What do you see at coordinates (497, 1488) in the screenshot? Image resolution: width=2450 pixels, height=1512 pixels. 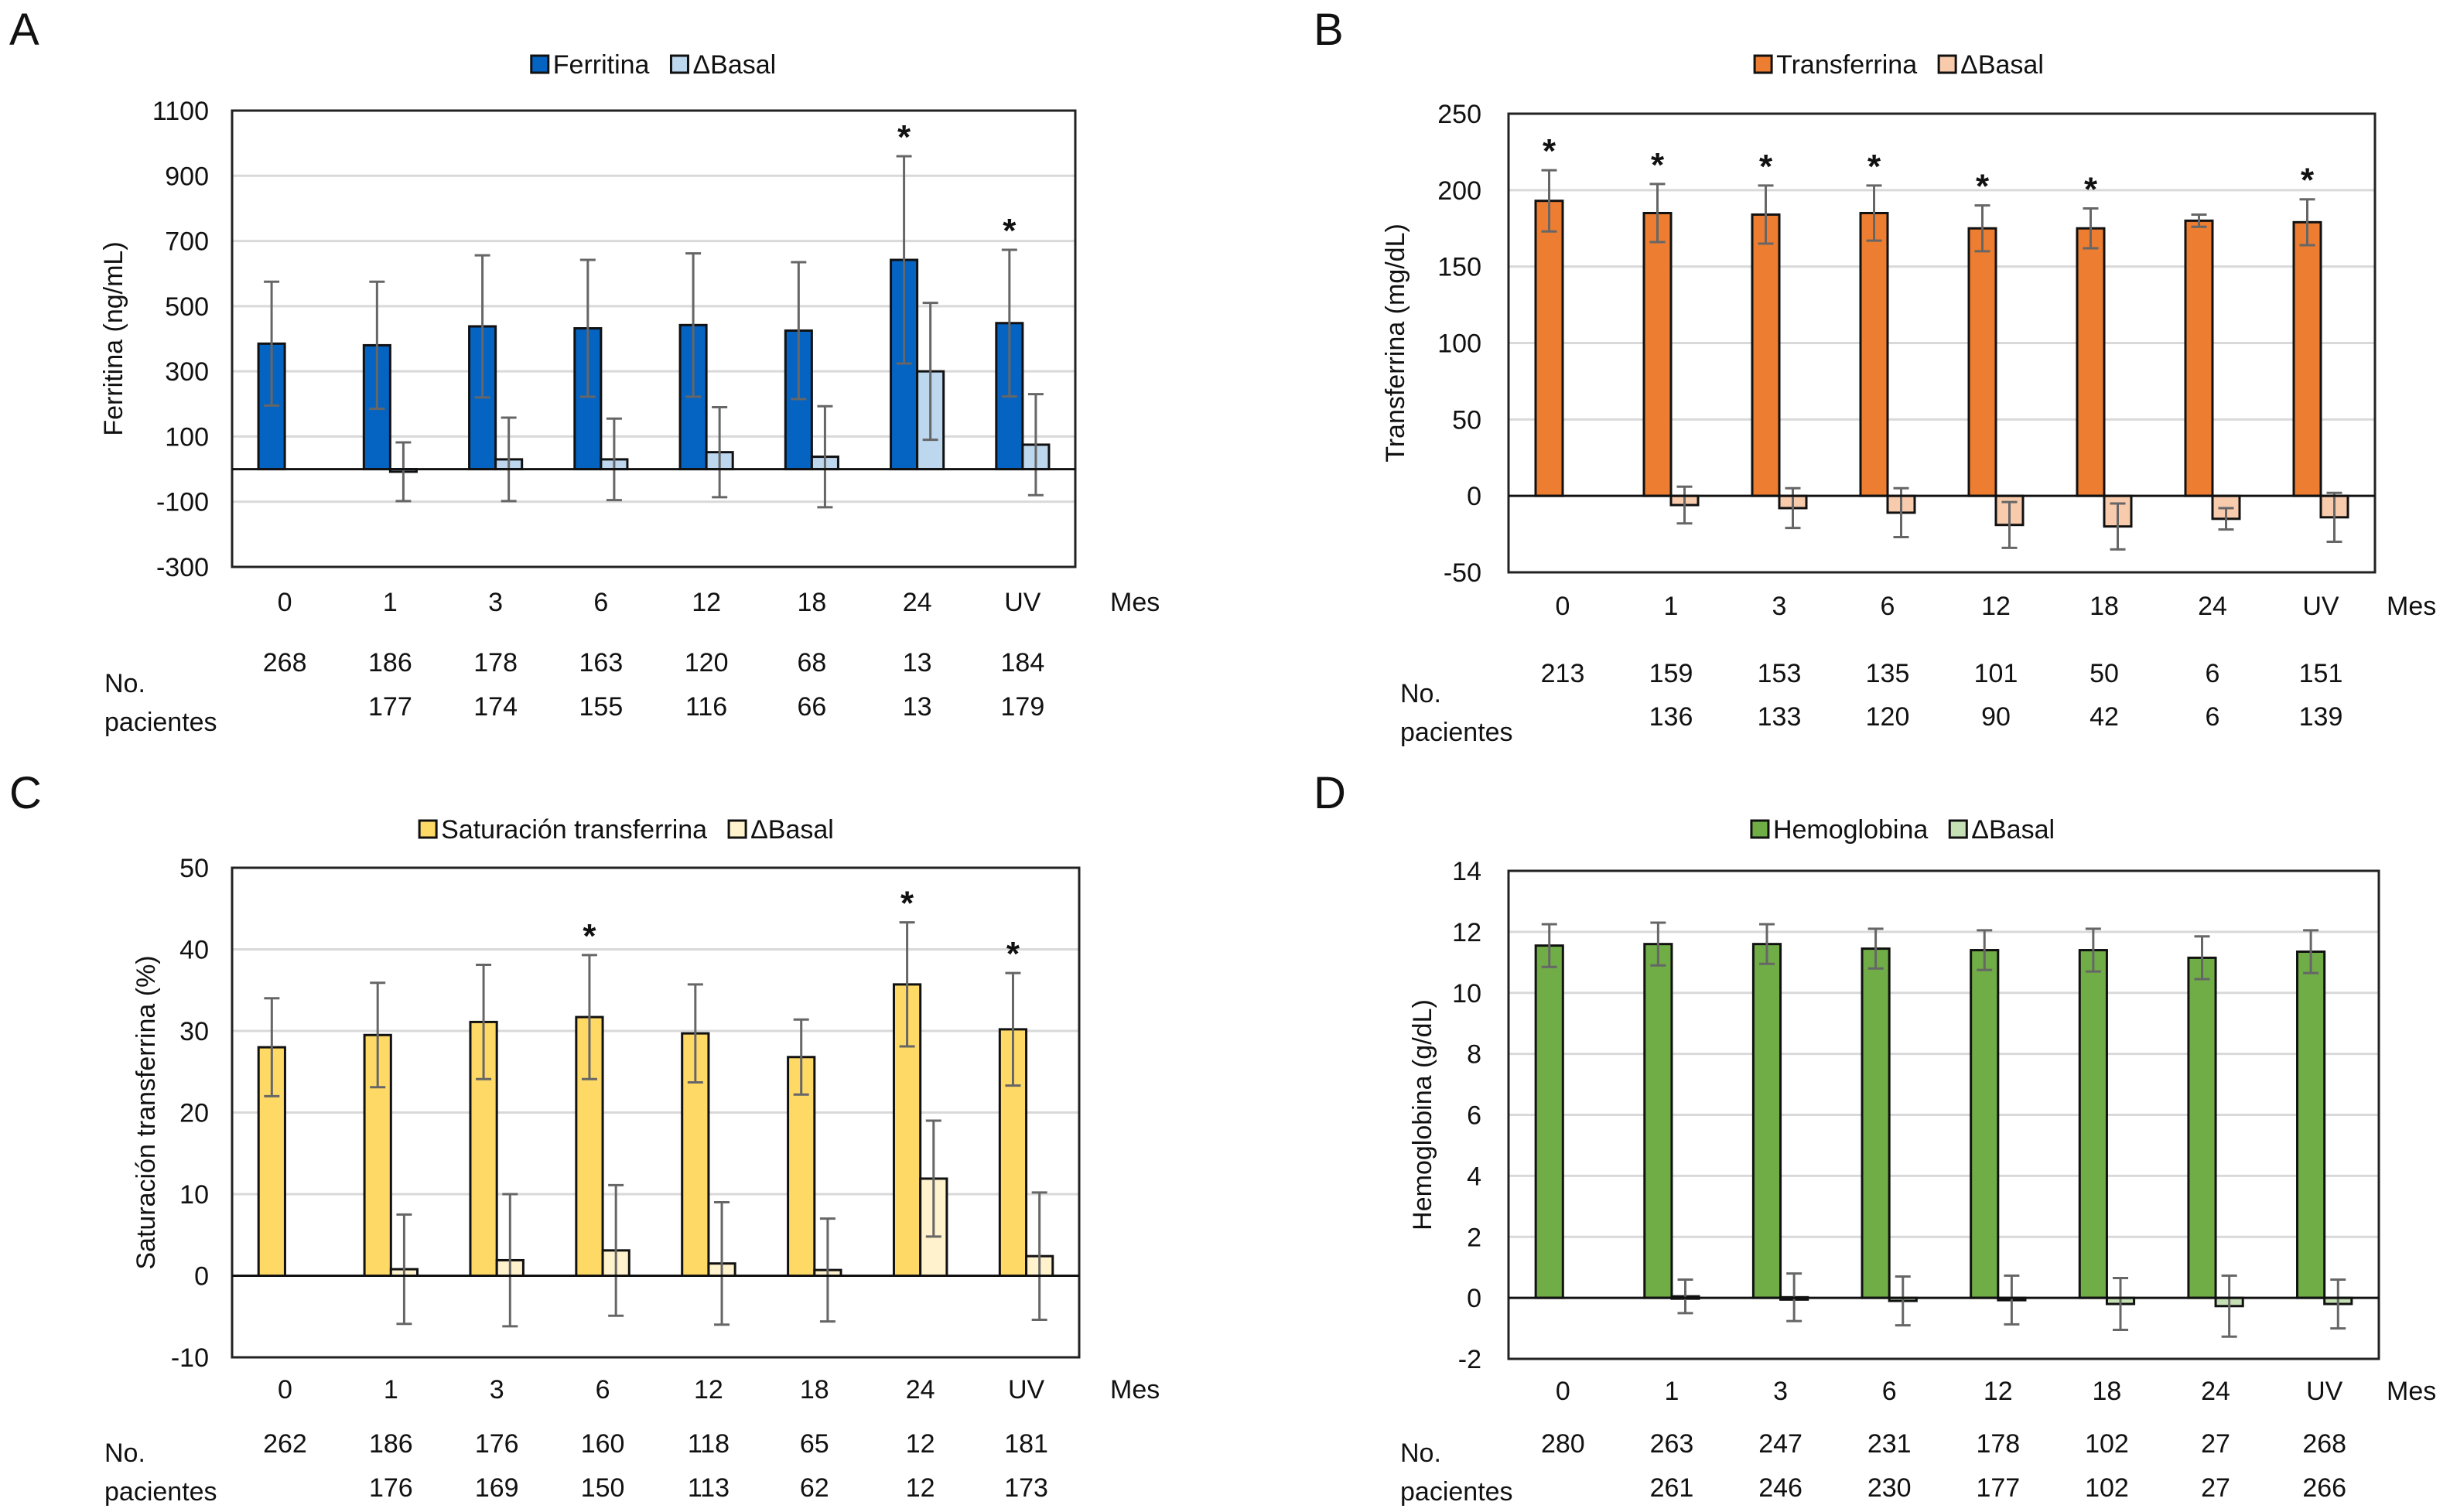 I see `n-patients-delta: 169` at bounding box center [497, 1488].